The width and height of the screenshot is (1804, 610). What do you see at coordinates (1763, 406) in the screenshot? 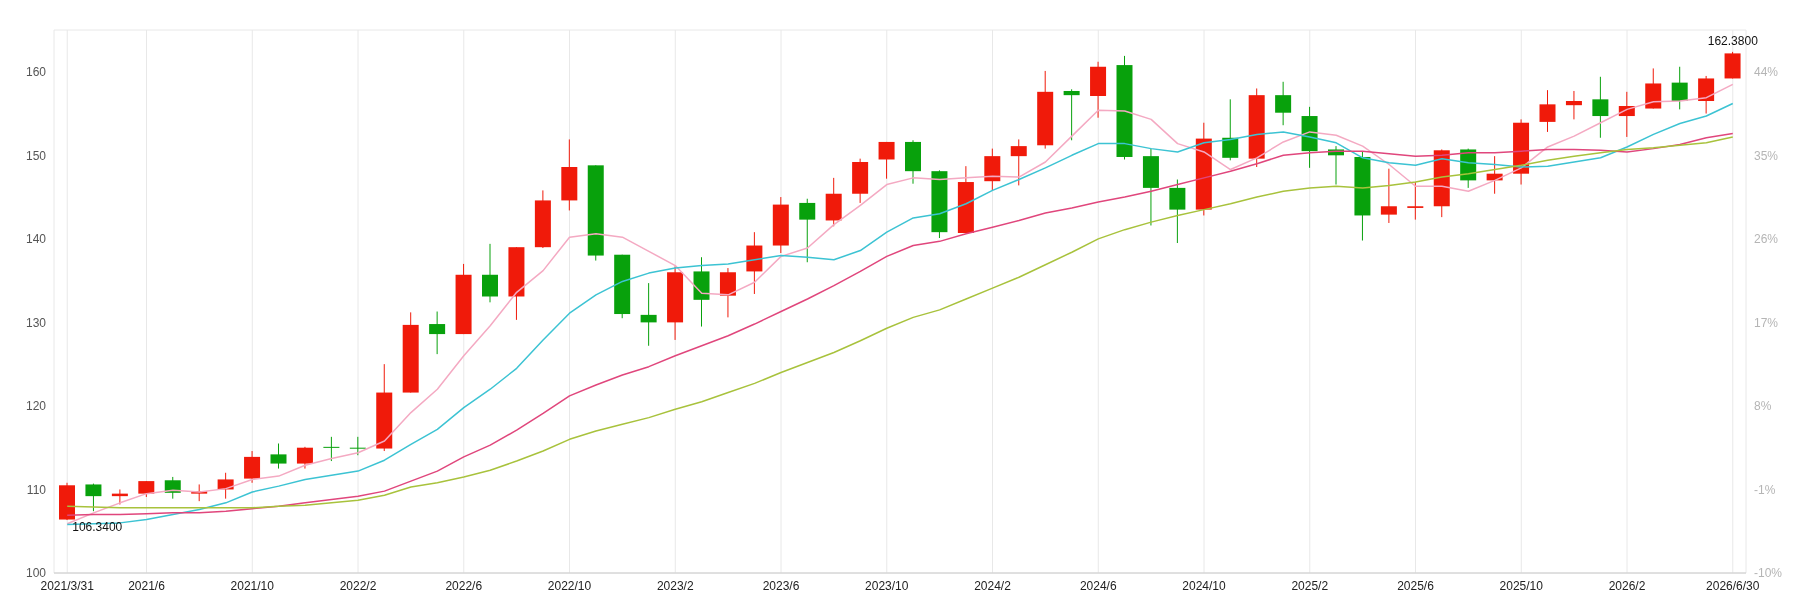
I see `y2-tick-label: 8%` at bounding box center [1763, 406].